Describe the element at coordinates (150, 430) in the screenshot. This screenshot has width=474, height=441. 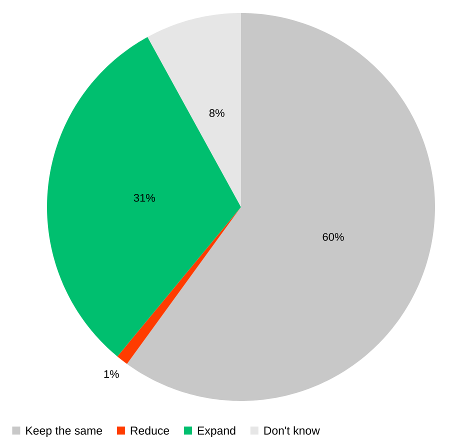
I see `legend-label: Reduce` at that location.